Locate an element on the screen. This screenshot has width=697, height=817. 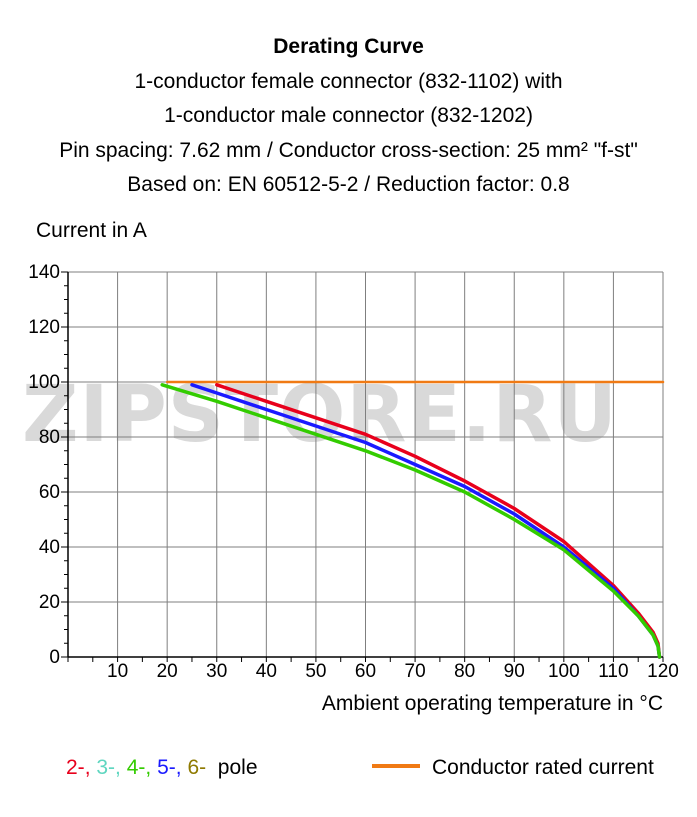
legend-poles: 2-, 3-, 4-, 5-, 6- pole is located at coordinates (162, 768).